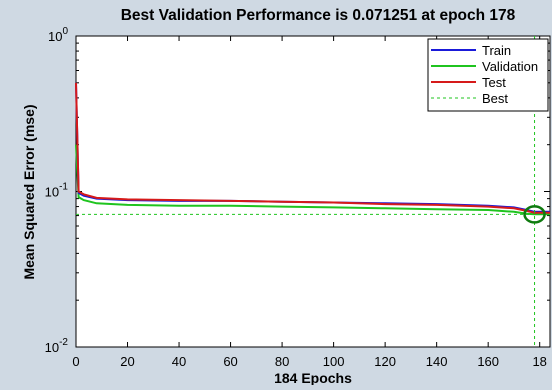  I want to click on x-tick-label: 80, so click(282, 361).